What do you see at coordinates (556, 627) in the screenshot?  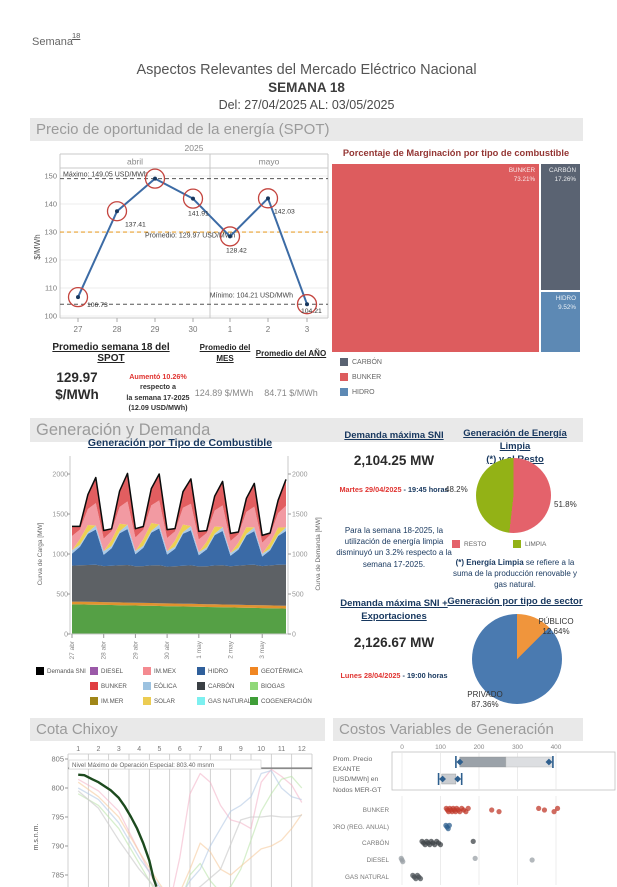 I see `pie-sector-publico-label: PÚBLICO 12.64%` at bounding box center [556, 627].